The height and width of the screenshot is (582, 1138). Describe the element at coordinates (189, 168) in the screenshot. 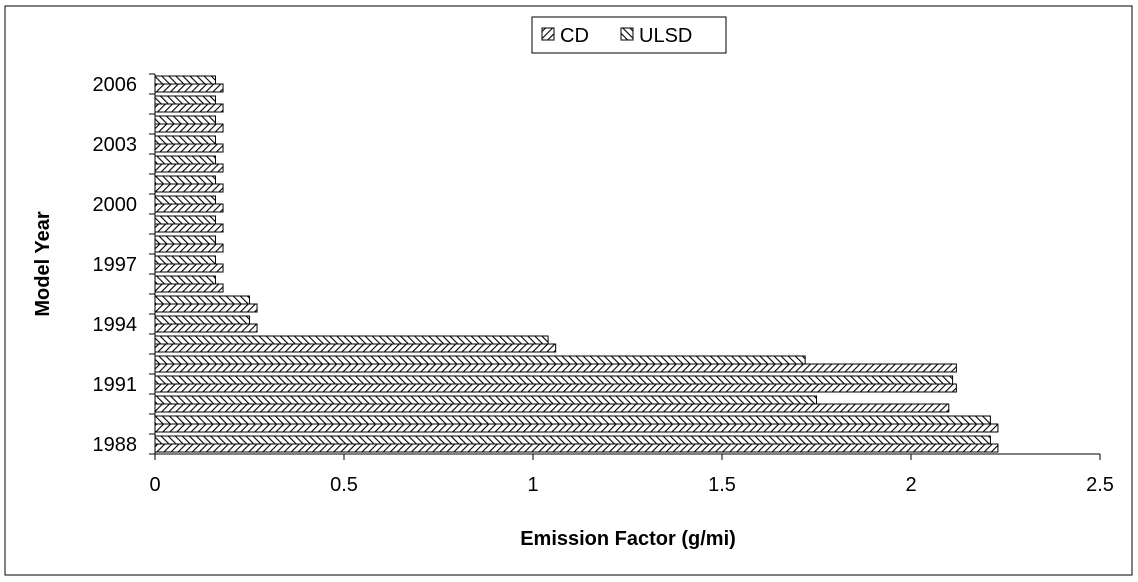

I see `bar-cd-2002` at that location.